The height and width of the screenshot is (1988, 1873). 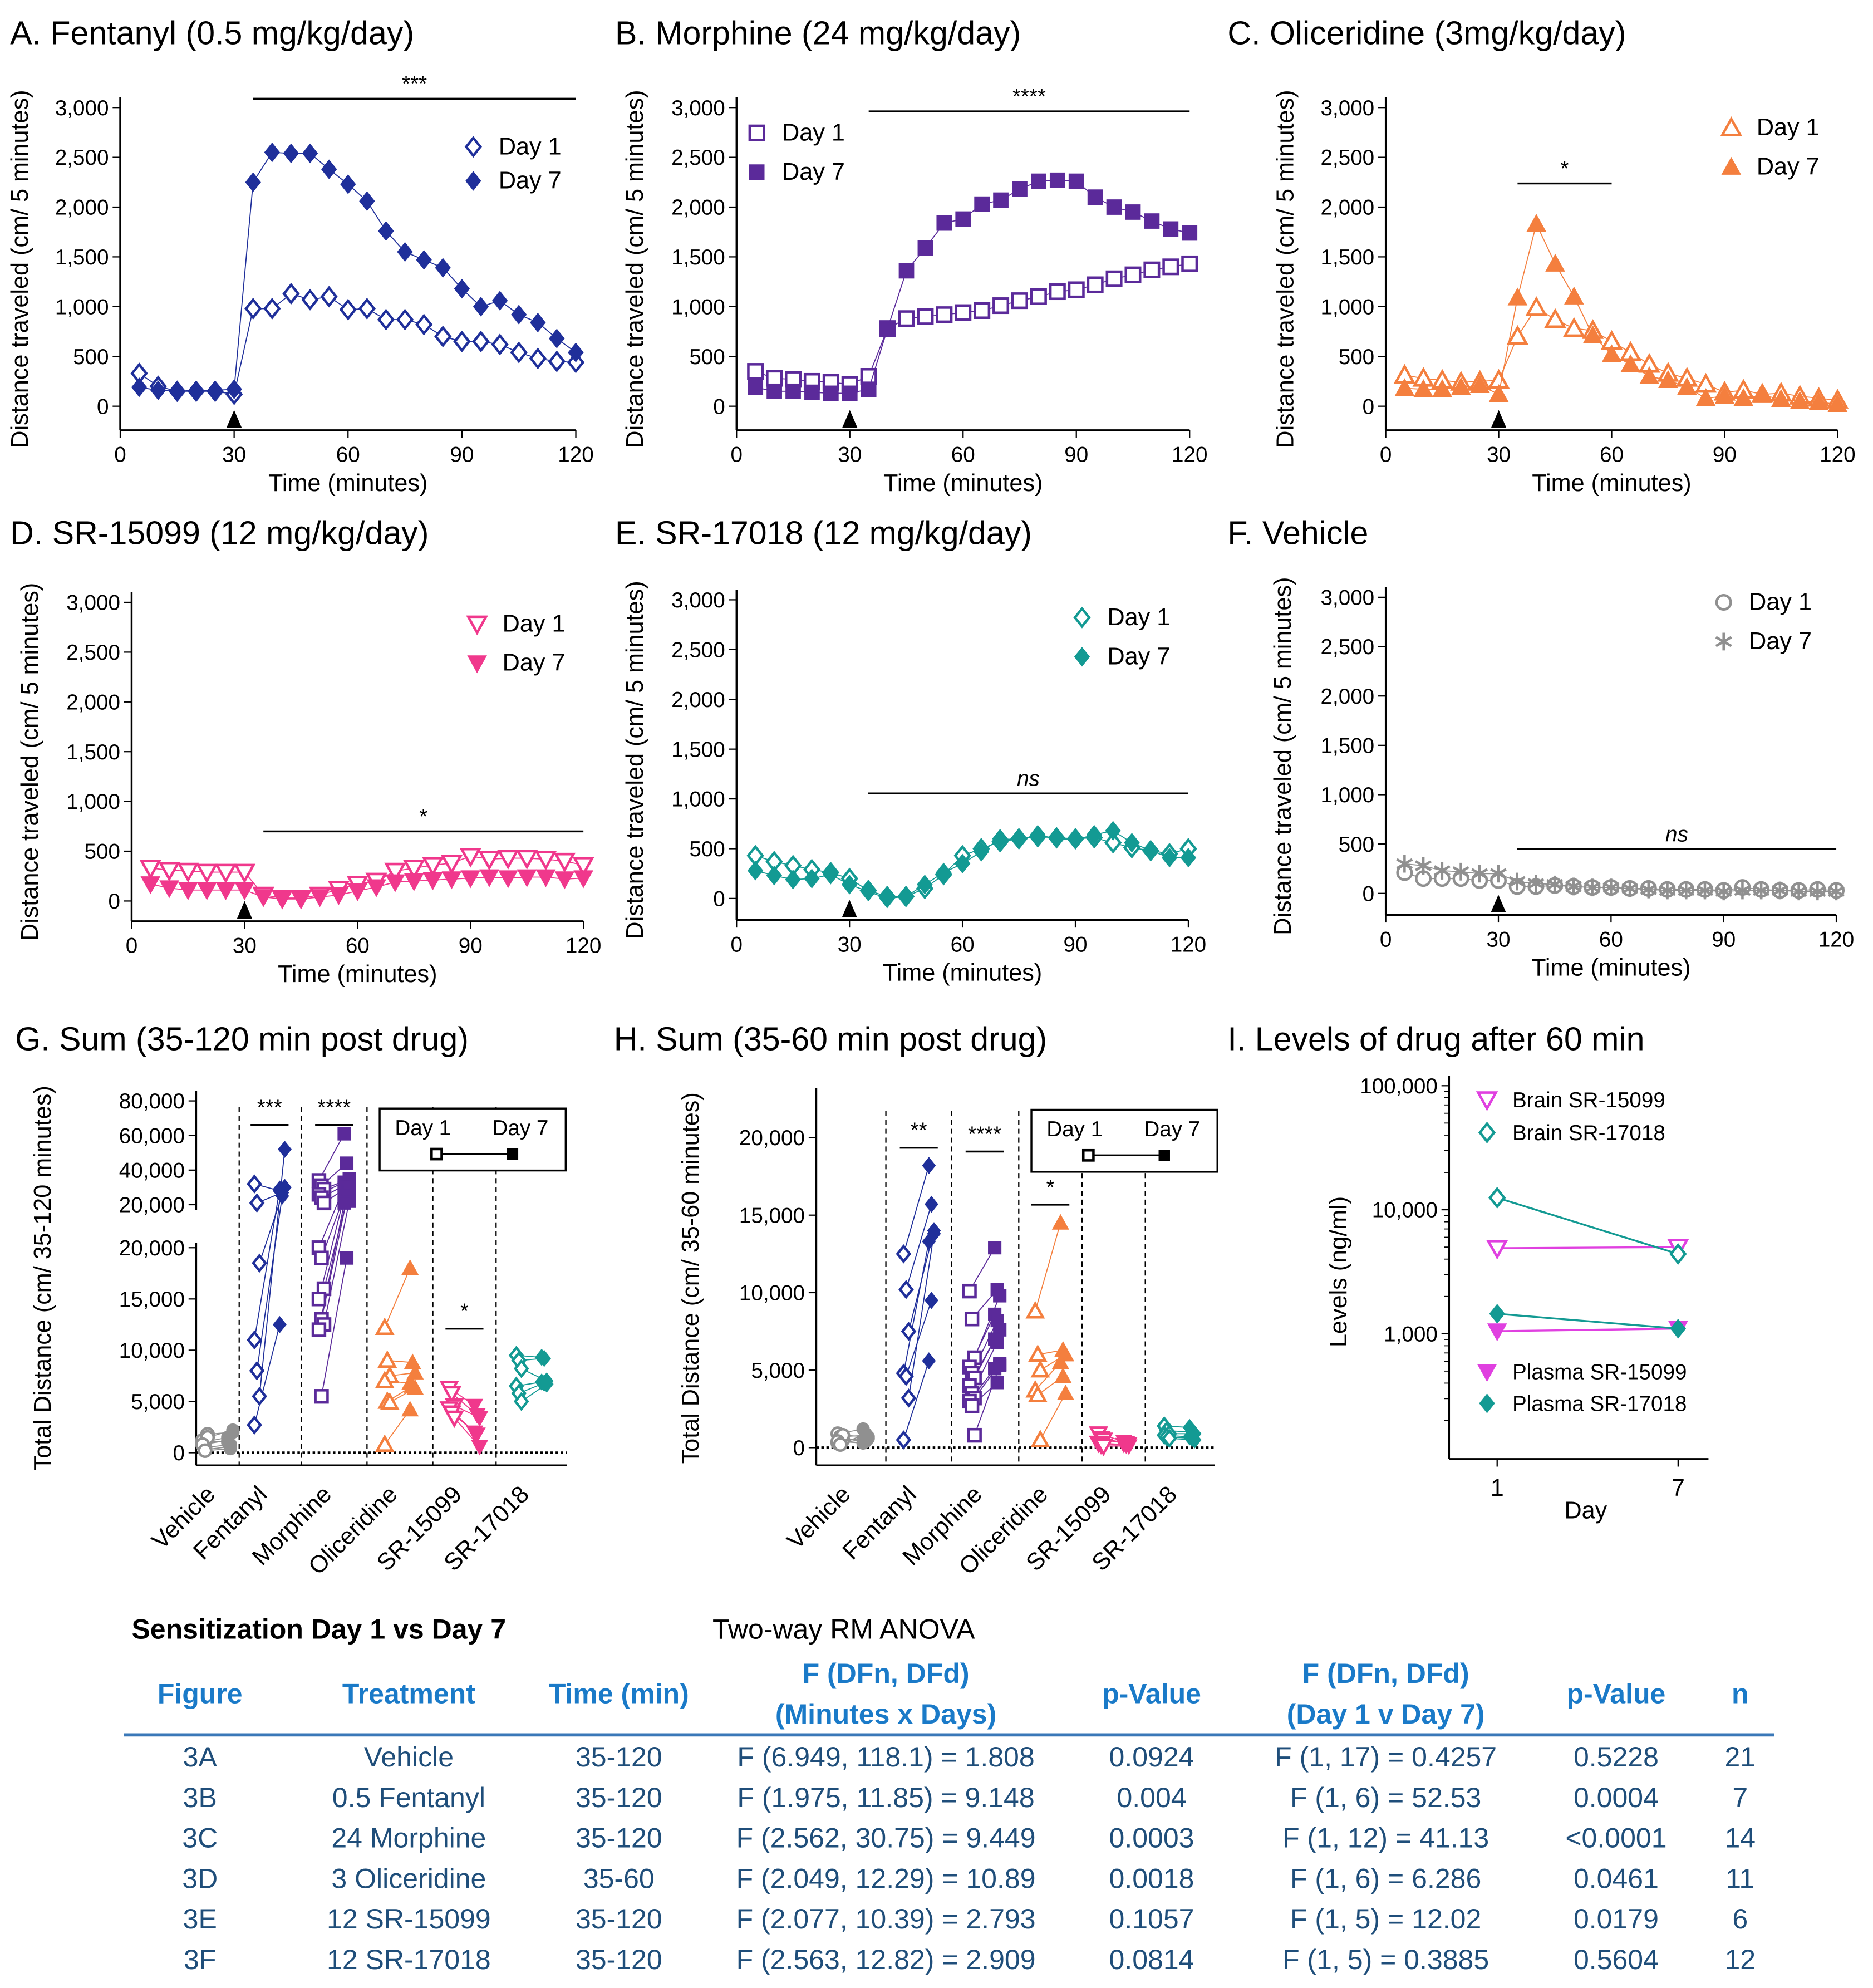 What do you see at coordinates (408, 1838) in the screenshot?
I see `table-cell: 24 Morphine` at bounding box center [408, 1838].